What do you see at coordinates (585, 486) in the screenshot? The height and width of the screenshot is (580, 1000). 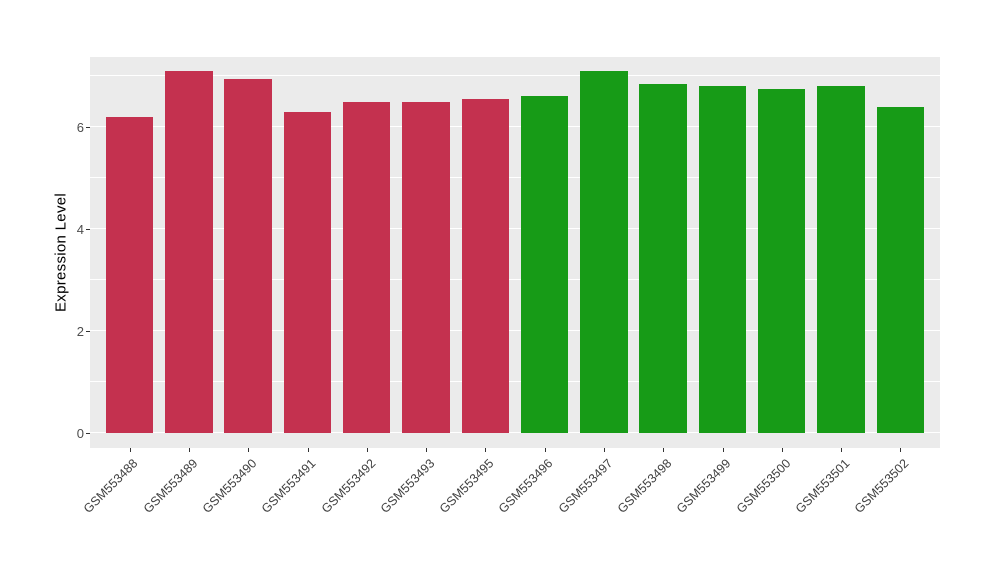 I see `x-tick-label-GSM553497: GSM553497` at bounding box center [585, 486].